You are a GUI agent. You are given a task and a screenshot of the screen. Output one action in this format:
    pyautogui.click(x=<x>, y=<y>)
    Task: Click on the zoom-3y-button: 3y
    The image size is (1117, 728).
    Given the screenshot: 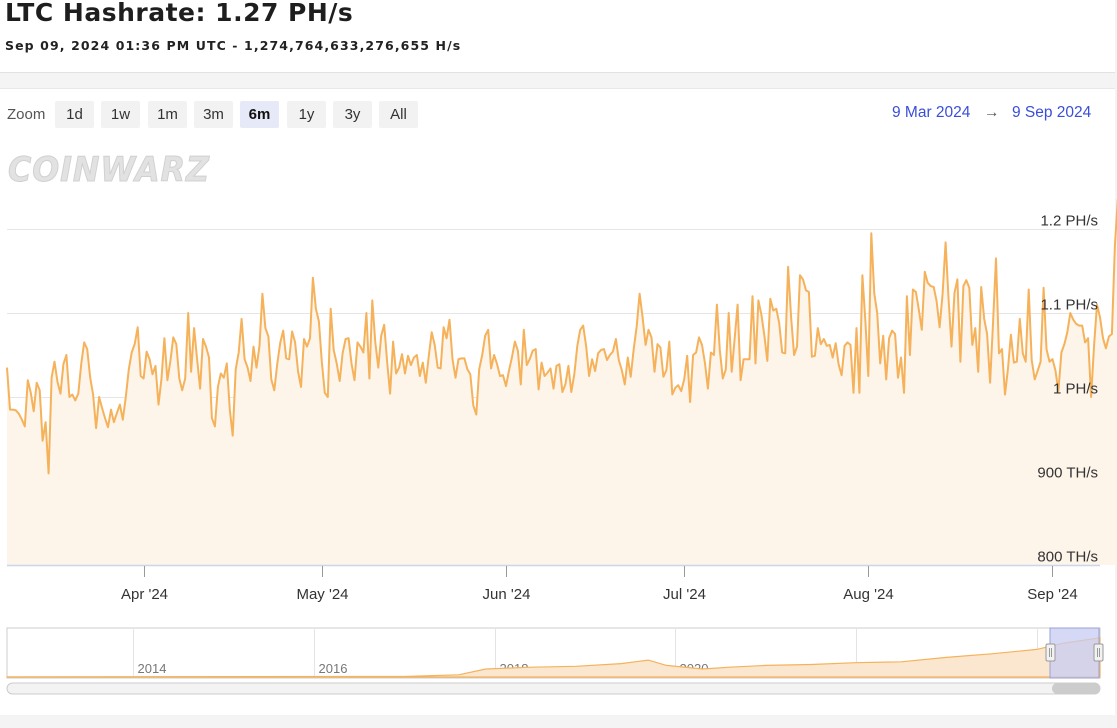 What is the action you would take?
    pyautogui.click(x=352, y=114)
    